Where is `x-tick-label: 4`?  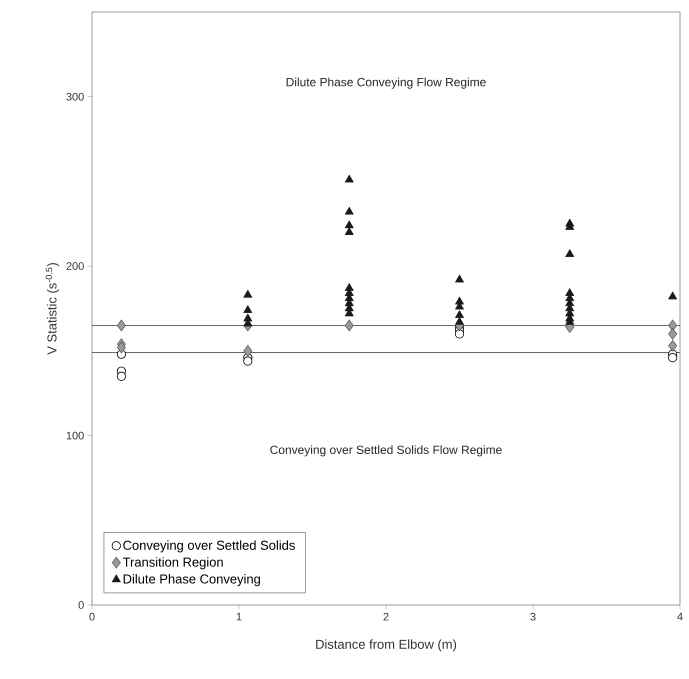 x-tick-label: 4 is located at coordinates (680, 616).